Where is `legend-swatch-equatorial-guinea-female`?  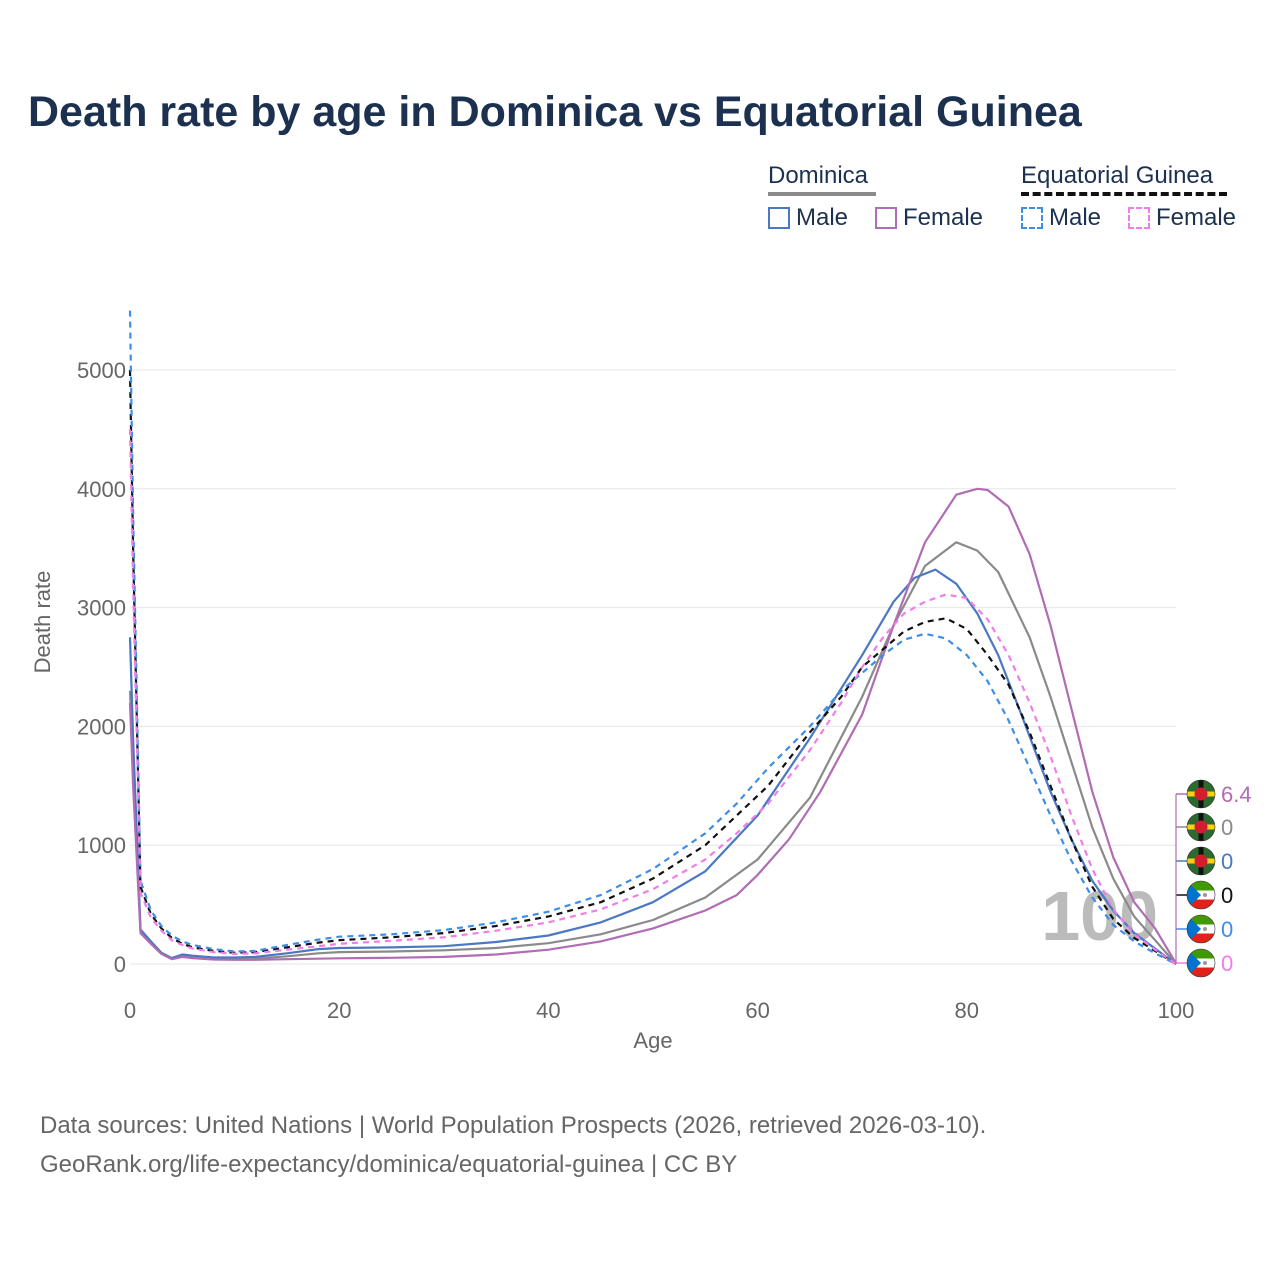
legend-swatch-equatorial-guinea-female is located at coordinates (1139, 218).